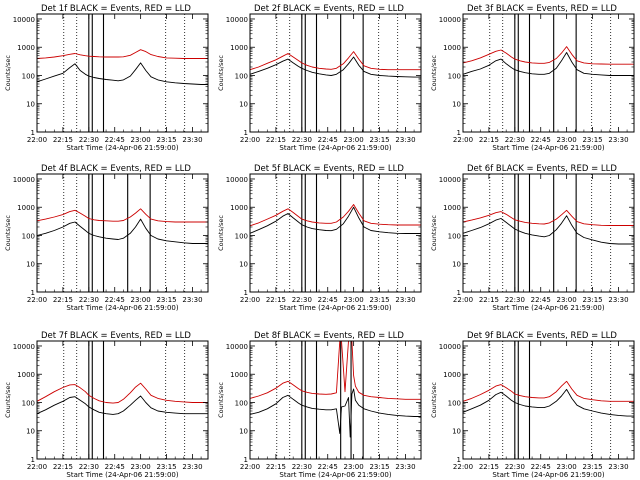 The height and width of the screenshot is (480, 640). I want to click on chart-title: Det 9f BLACK = Events, RED = LLD, so click(542, 336).